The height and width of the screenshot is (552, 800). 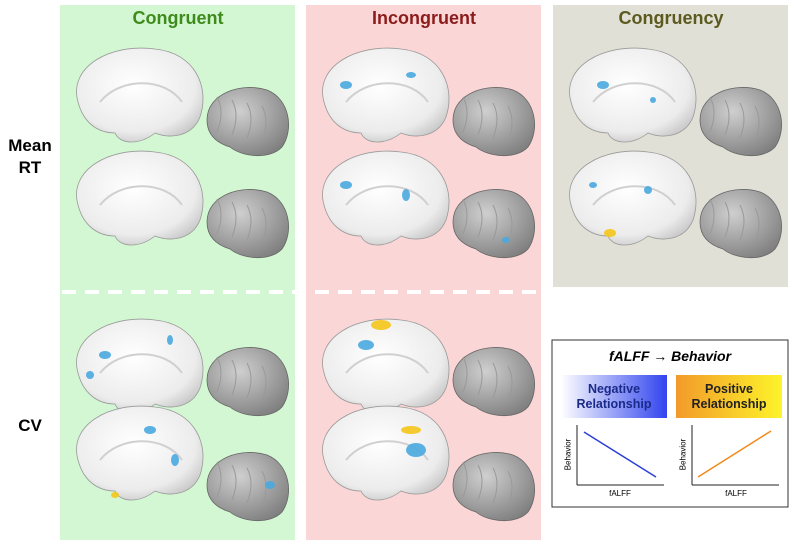 What do you see at coordinates (671, 18) in the screenshot?
I see `column-title: Congruency` at bounding box center [671, 18].